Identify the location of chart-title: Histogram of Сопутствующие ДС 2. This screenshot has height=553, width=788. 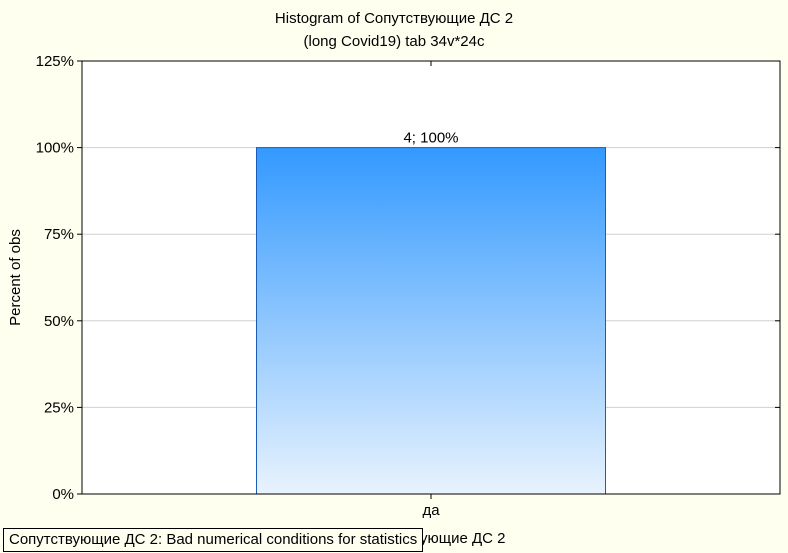
(394, 18).